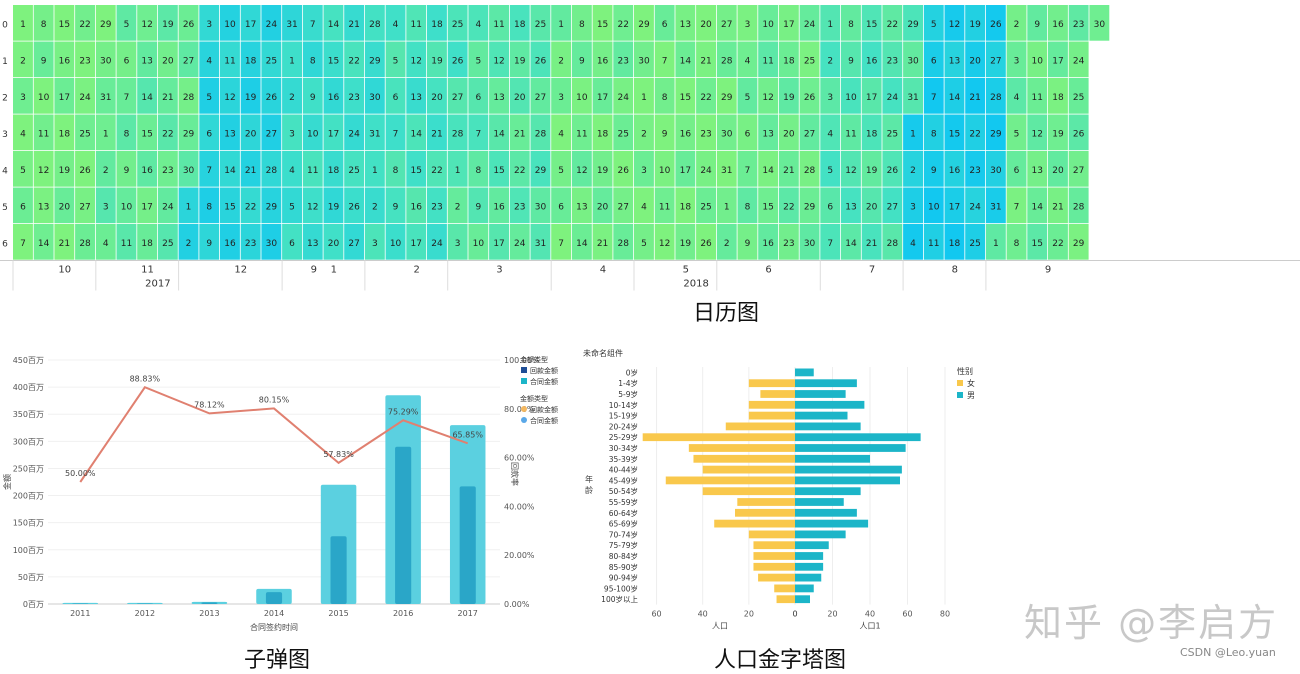 This screenshot has width=1300, height=674. What do you see at coordinates (995, 207) in the screenshot?
I see `calendar-day-label: 31` at bounding box center [995, 207].